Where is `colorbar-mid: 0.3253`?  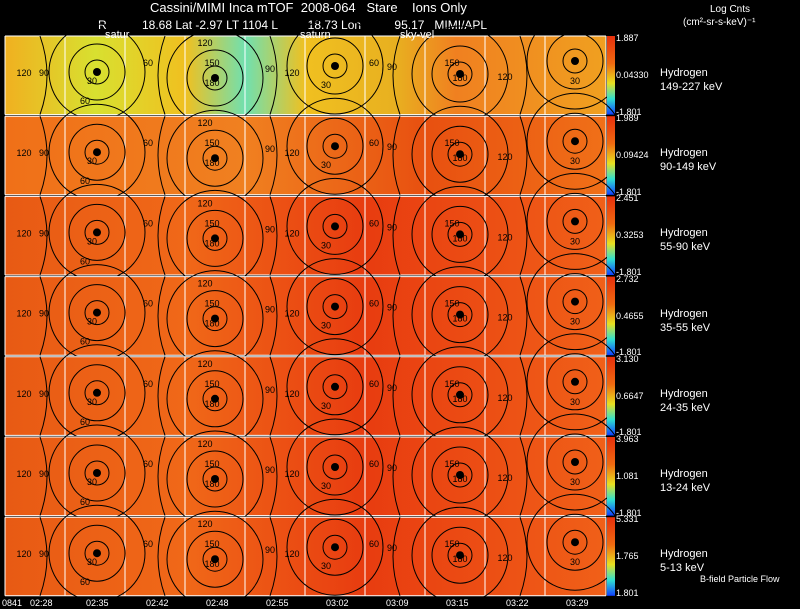 colorbar-mid: 0.3253 is located at coordinates (630, 235).